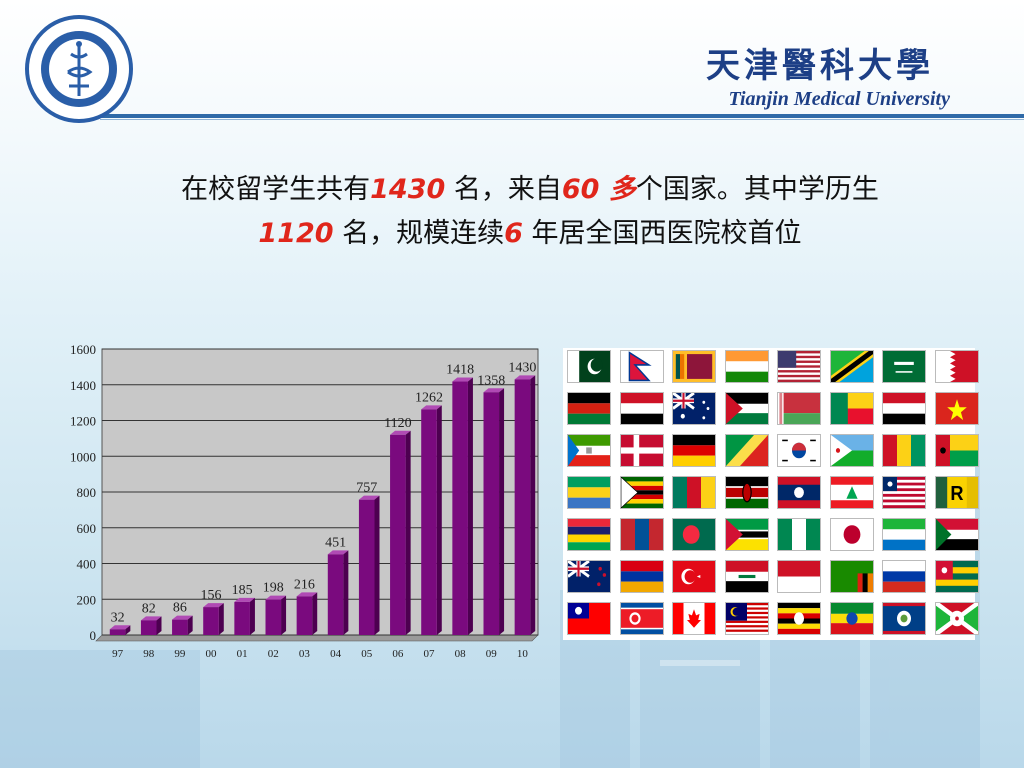  What do you see at coordinates (641, 534) in the screenshot?
I see `mongolia-flag` at bounding box center [641, 534].